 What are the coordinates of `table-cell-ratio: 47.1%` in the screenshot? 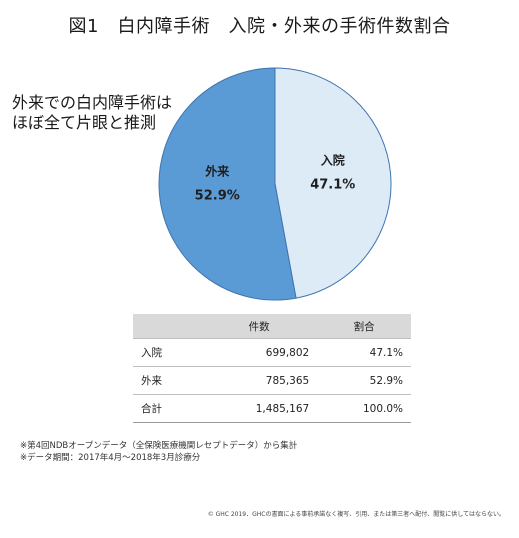 It's located at (364, 352).